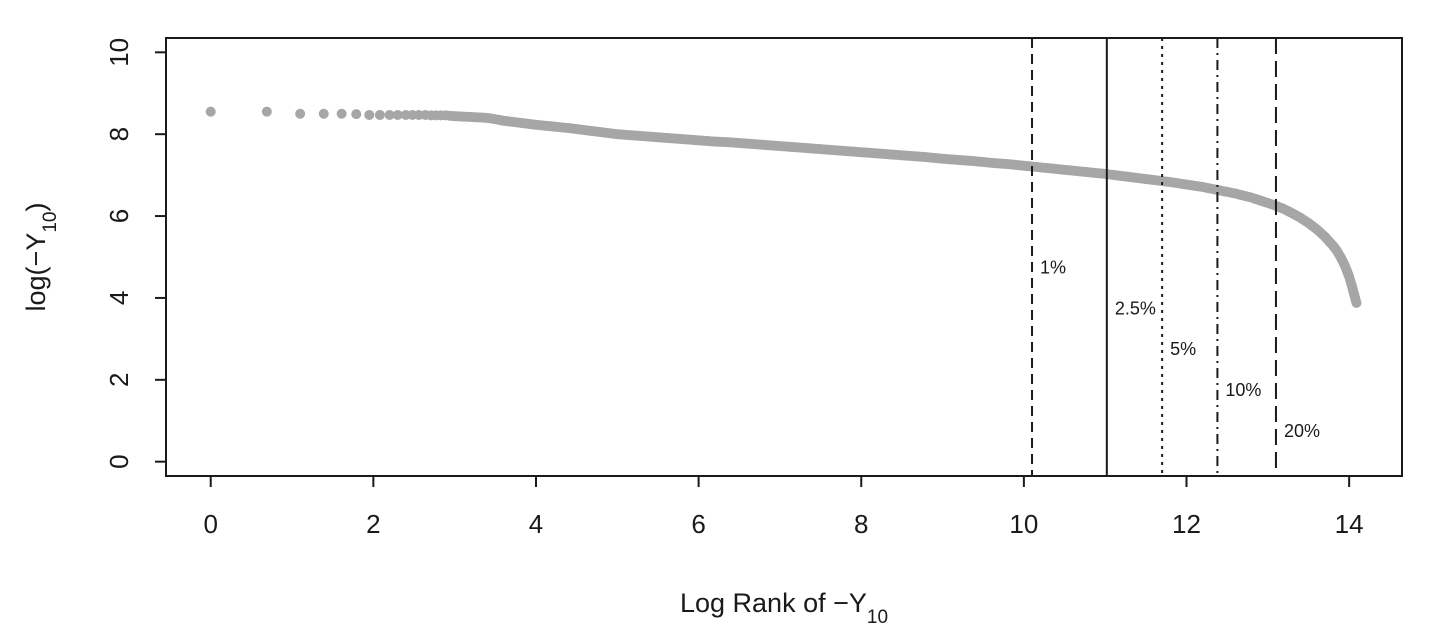 This screenshot has width=1440, height=642. Describe the element at coordinates (1135, 308) in the screenshot. I see `threshold-label: 2.5%` at that location.